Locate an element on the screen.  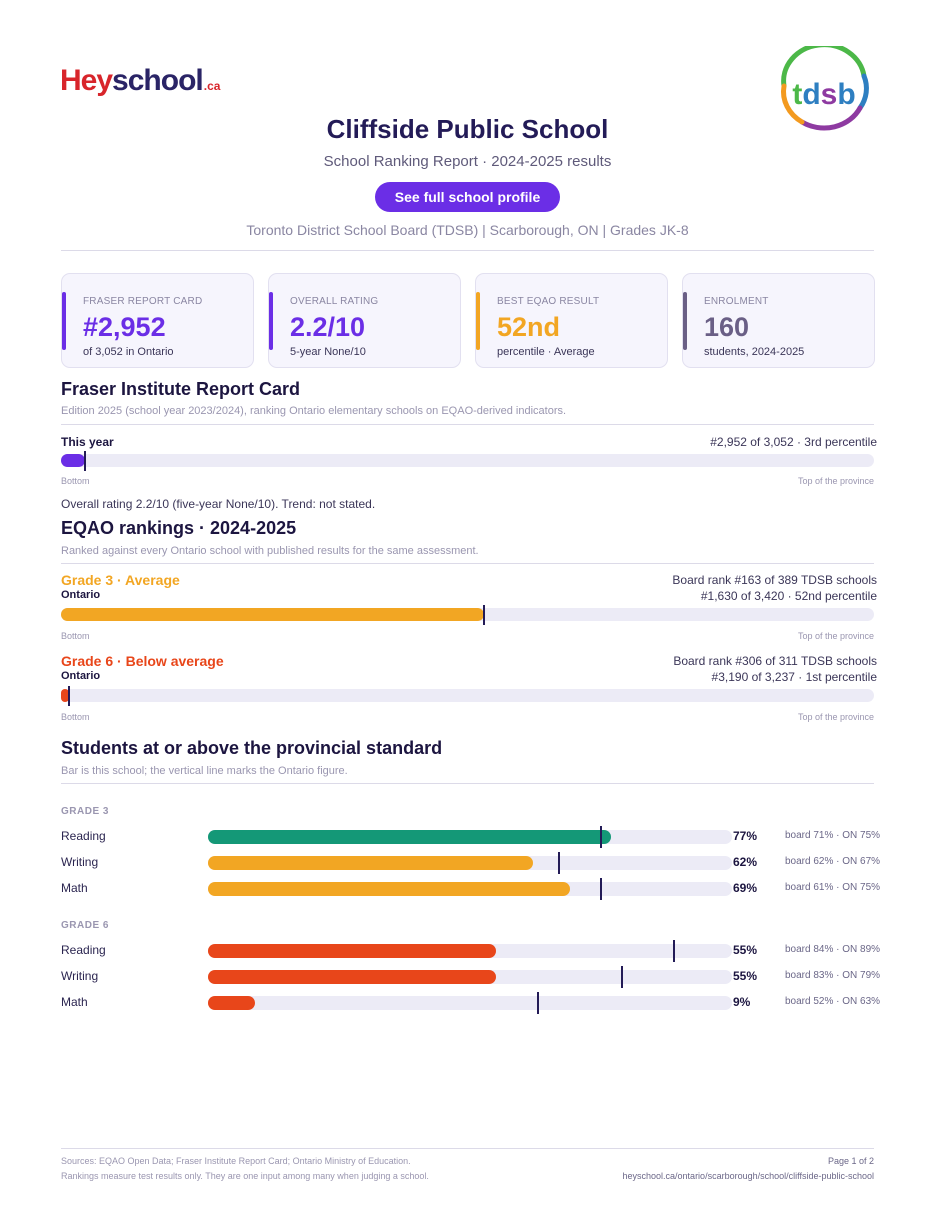
school-percent: 69% is located at coordinates (745, 888).